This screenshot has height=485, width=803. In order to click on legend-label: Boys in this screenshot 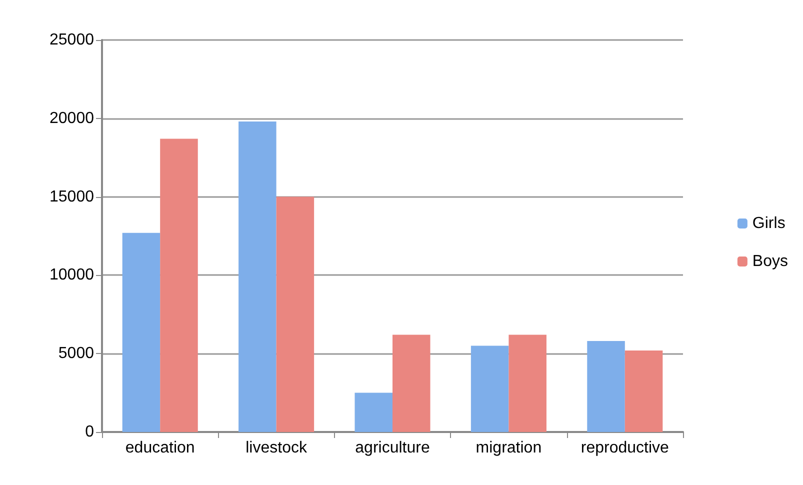, I will do `click(770, 261)`.